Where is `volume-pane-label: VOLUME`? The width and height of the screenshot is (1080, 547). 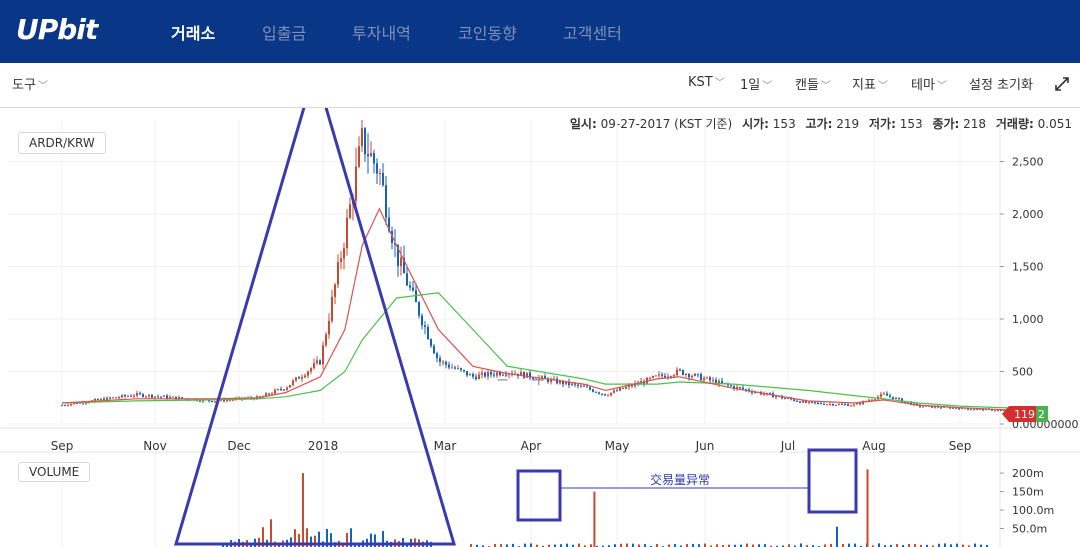 volume-pane-label: VOLUME is located at coordinates (54, 472).